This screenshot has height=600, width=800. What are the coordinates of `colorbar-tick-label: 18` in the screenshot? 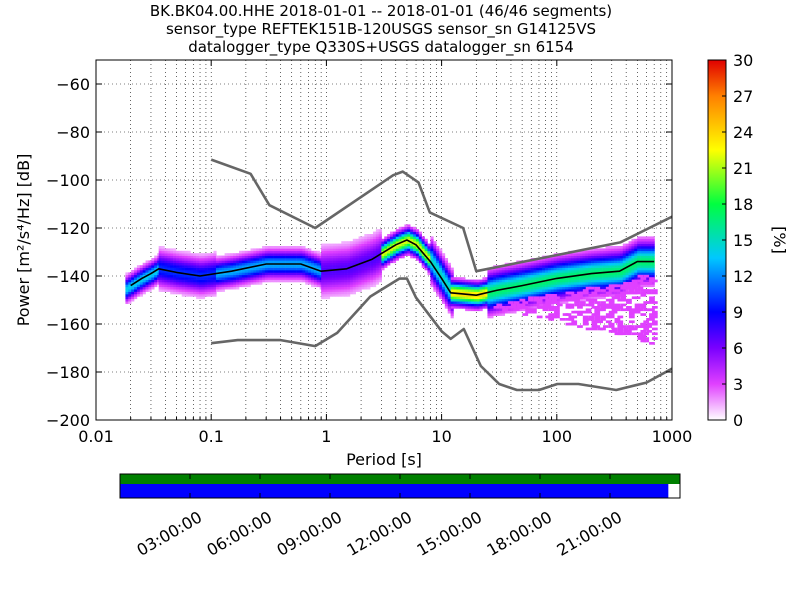 It's located at (743, 204).